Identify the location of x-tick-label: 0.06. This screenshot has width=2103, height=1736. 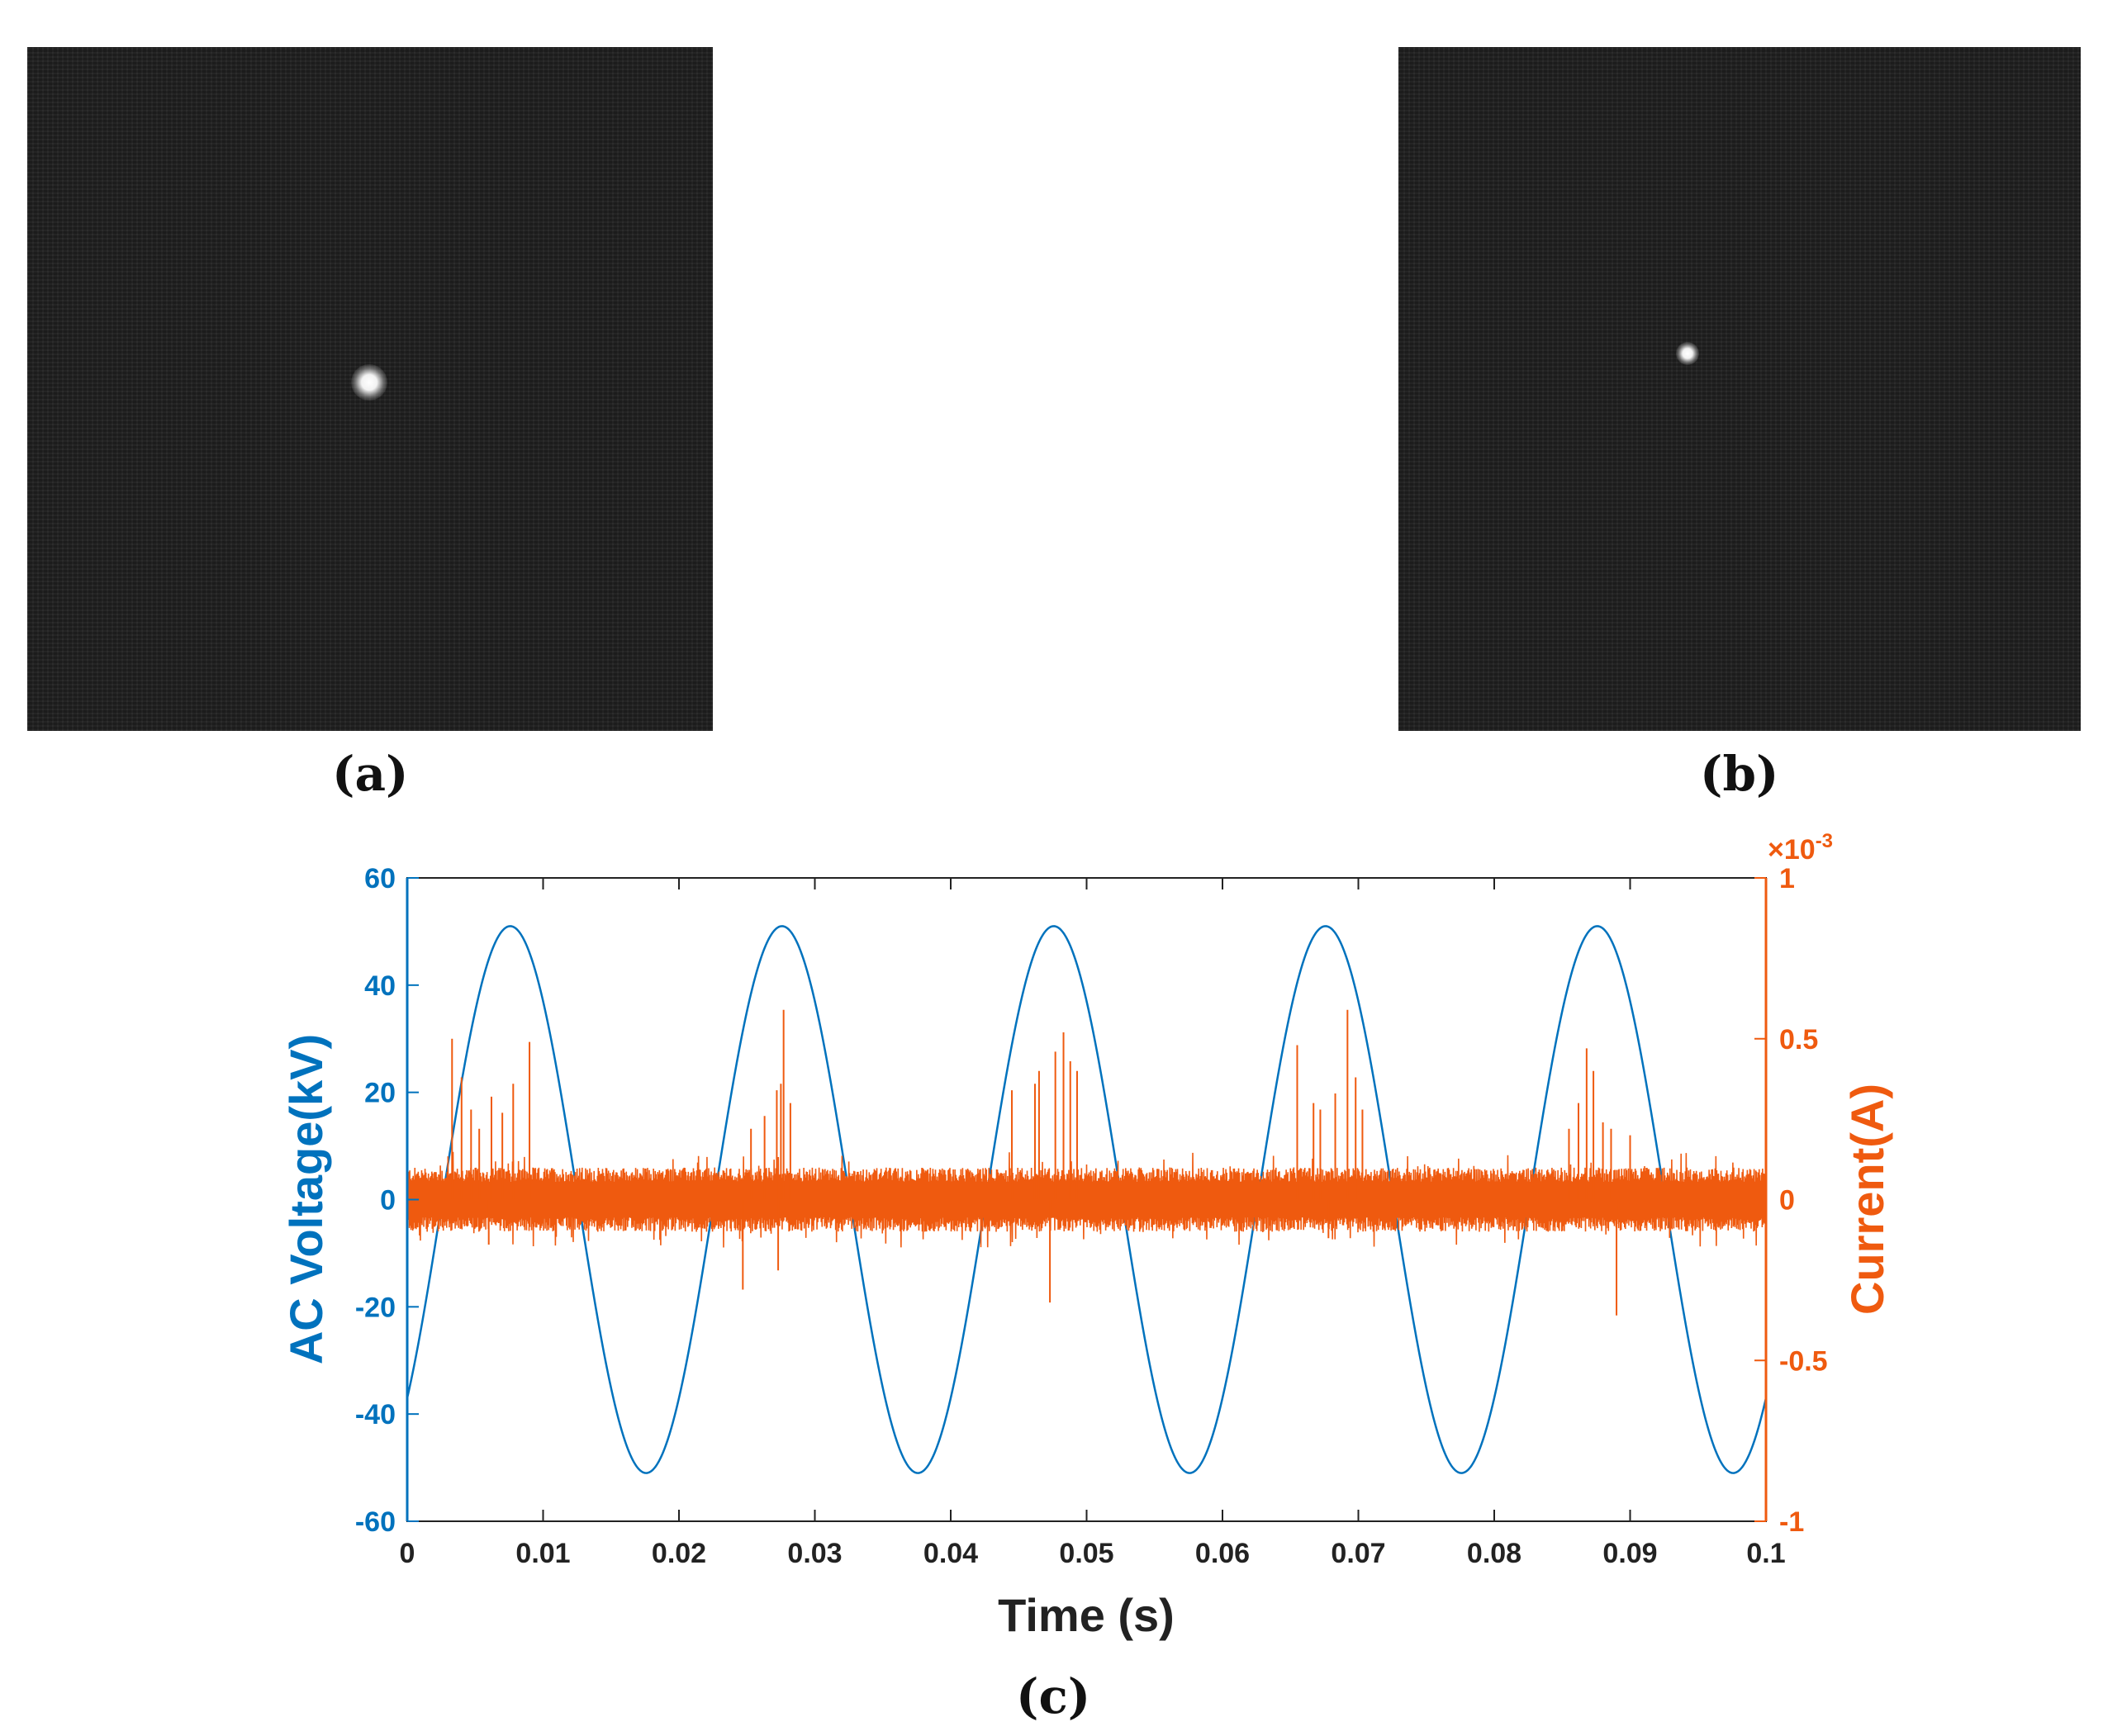
(1222, 1553).